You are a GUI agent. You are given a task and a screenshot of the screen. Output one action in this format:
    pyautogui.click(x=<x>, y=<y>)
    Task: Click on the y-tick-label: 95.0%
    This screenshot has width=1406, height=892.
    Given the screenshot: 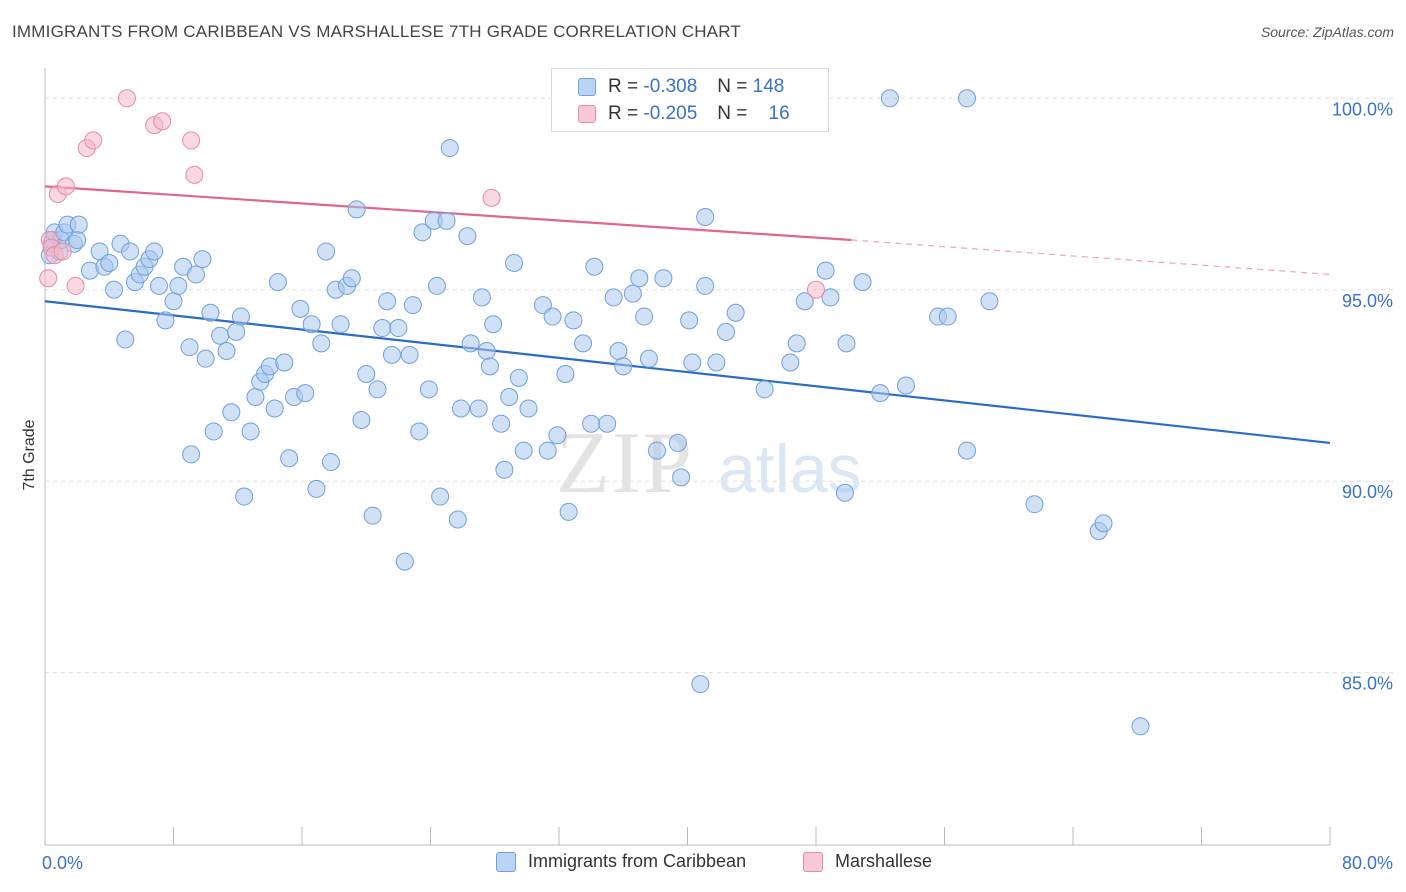 What is the action you would take?
    pyautogui.click(x=1367, y=301)
    